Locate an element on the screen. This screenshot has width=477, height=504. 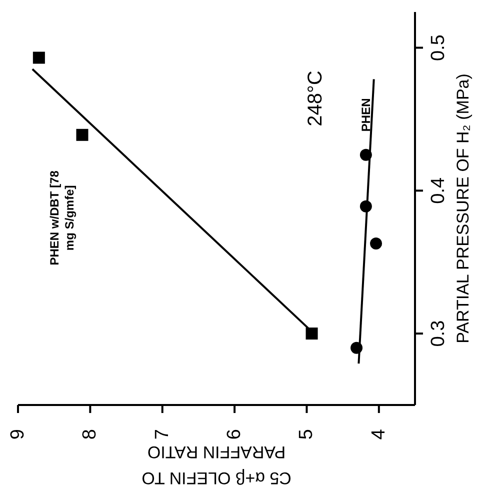
x-axis-title: C5 α+β OLEFIN TO PARAFFIN RATIO is located at coordinates (217, 465).